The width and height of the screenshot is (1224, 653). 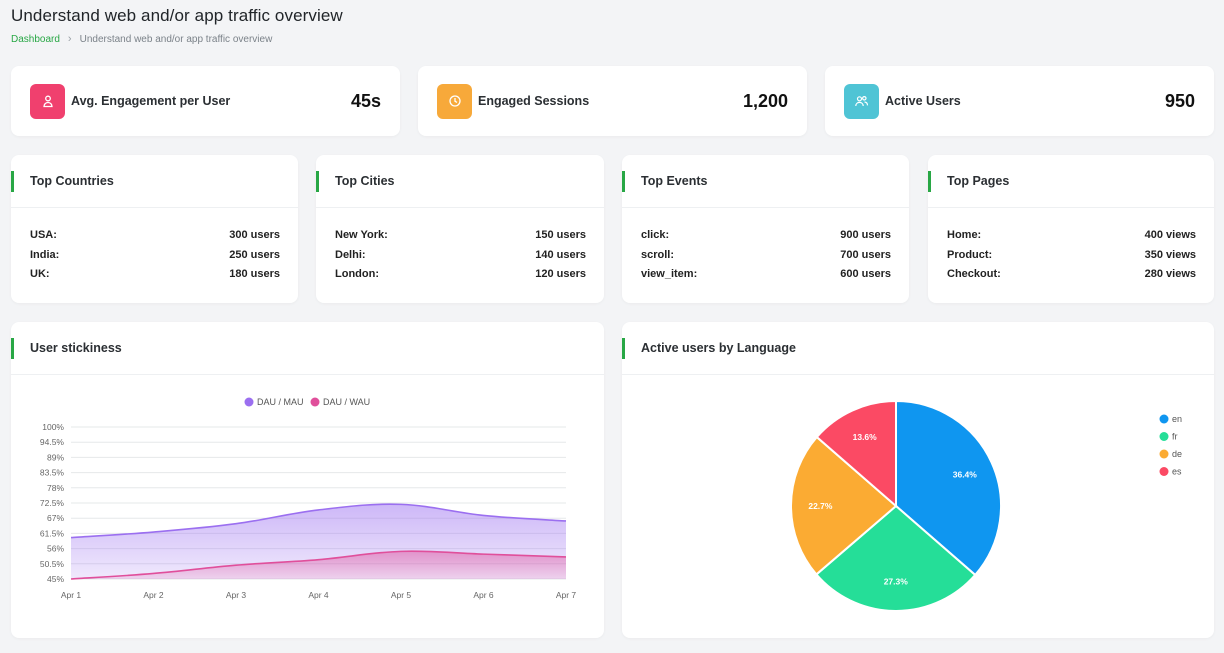 What do you see at coordinates (1170, 235) in the screenshot?
I see `list-value: 400 views` at bounding box center [1170, 235].